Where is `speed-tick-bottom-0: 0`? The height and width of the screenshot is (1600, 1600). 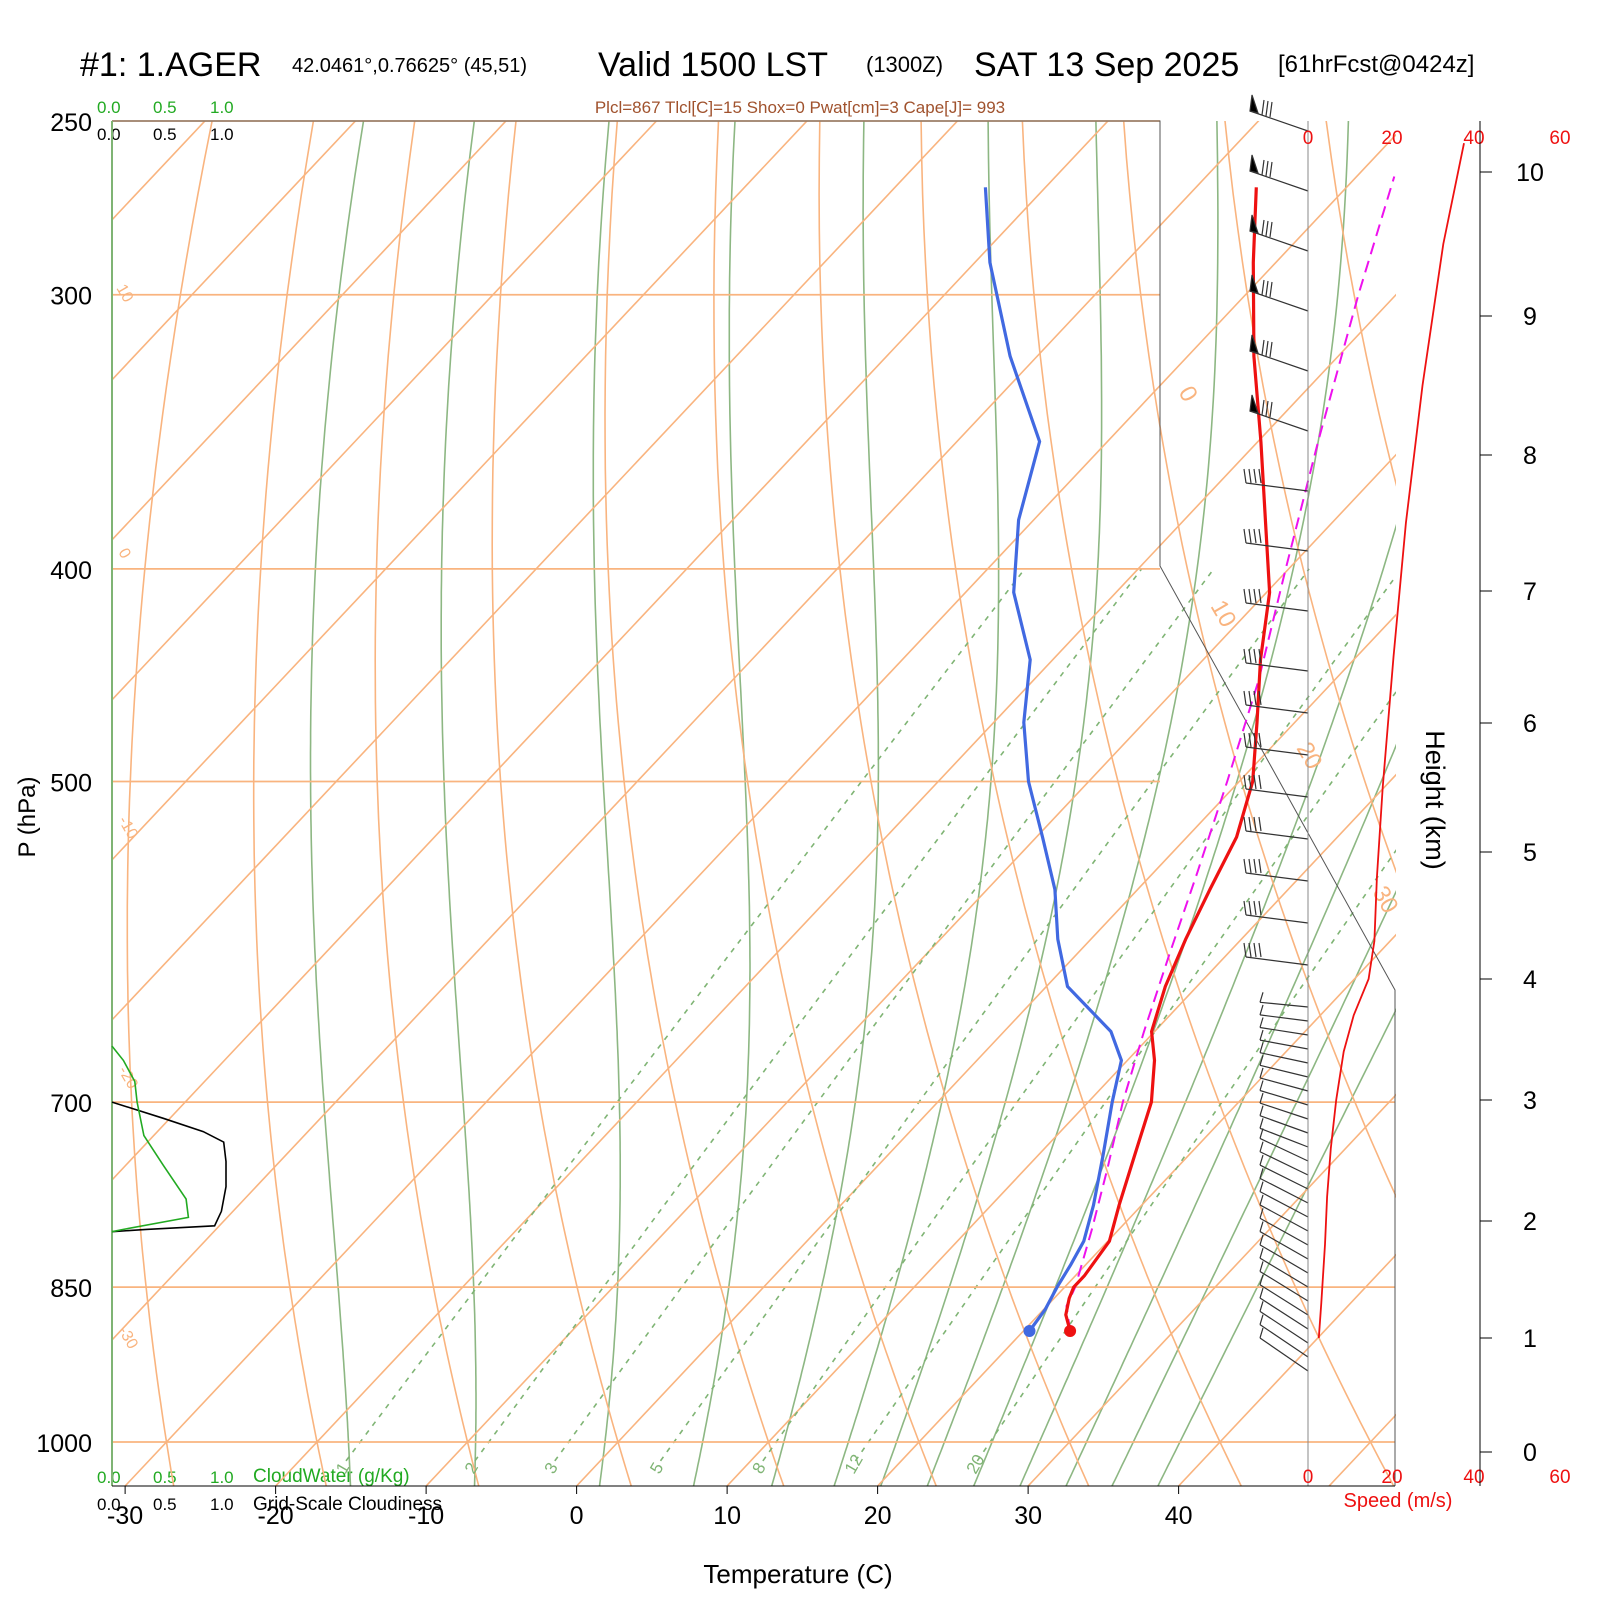 speed-tick-bottom-0: 0 is located at coordinates (1308, 1477).